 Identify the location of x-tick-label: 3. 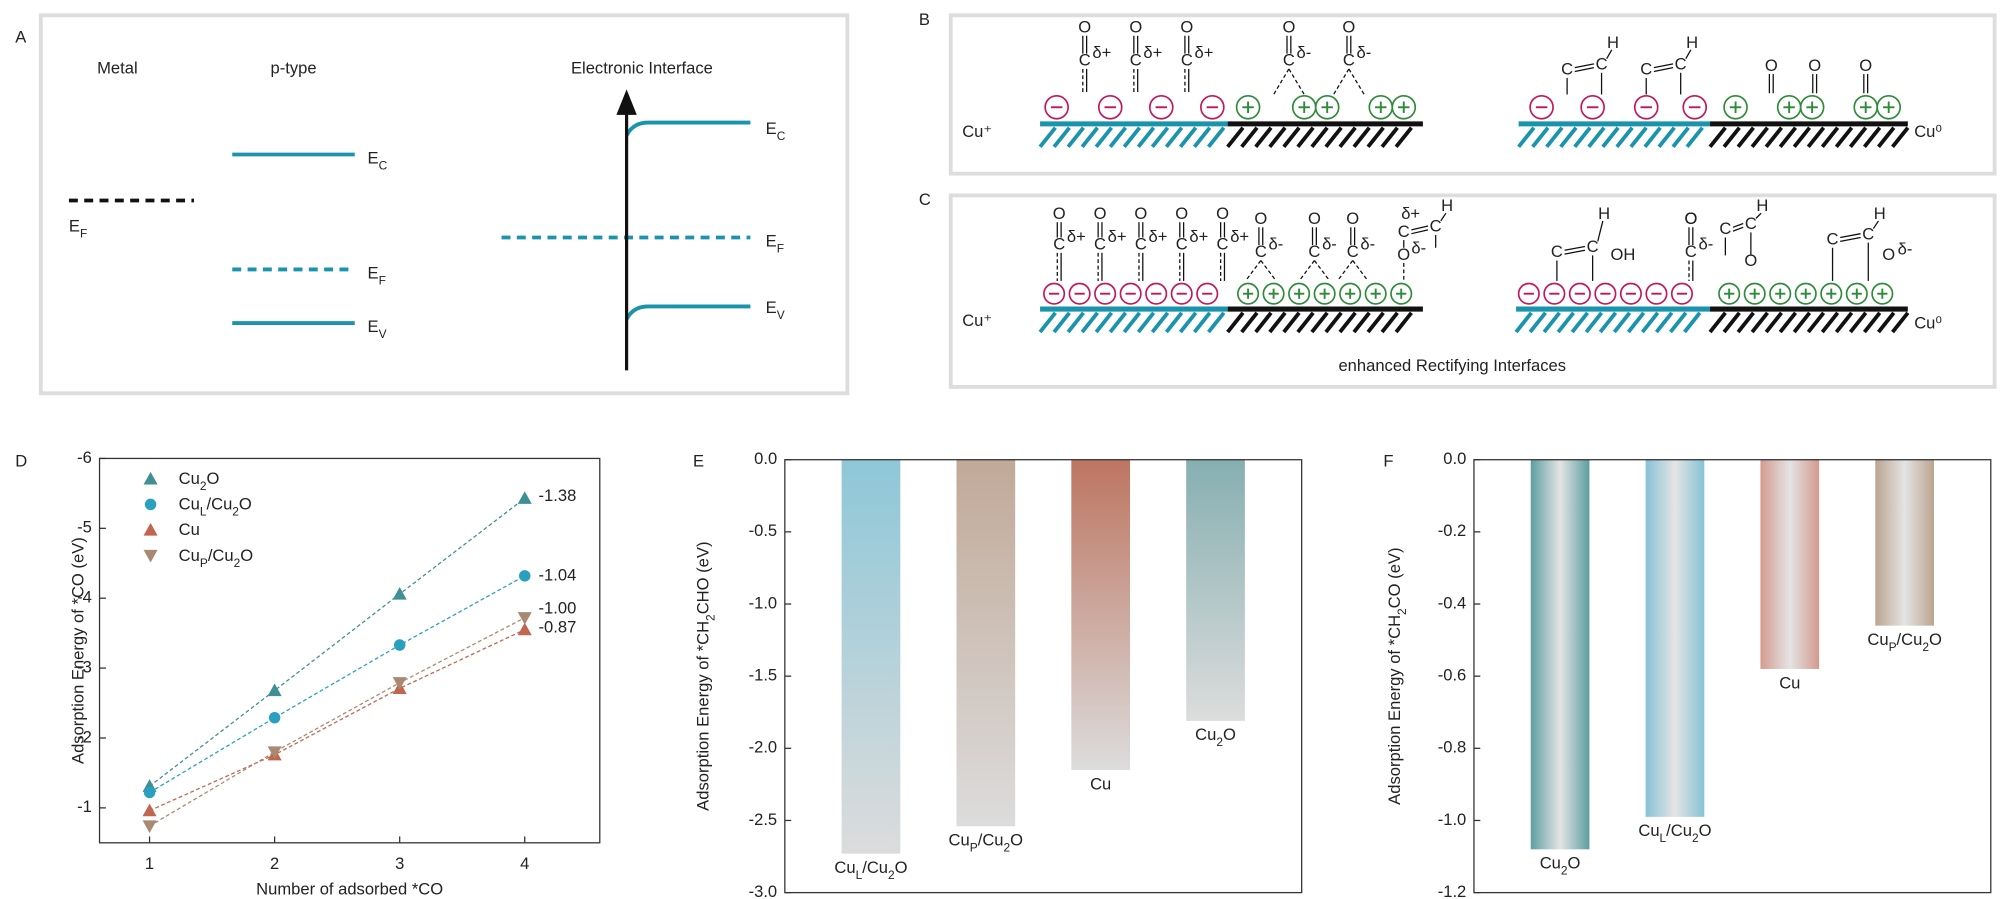
(399, 863).